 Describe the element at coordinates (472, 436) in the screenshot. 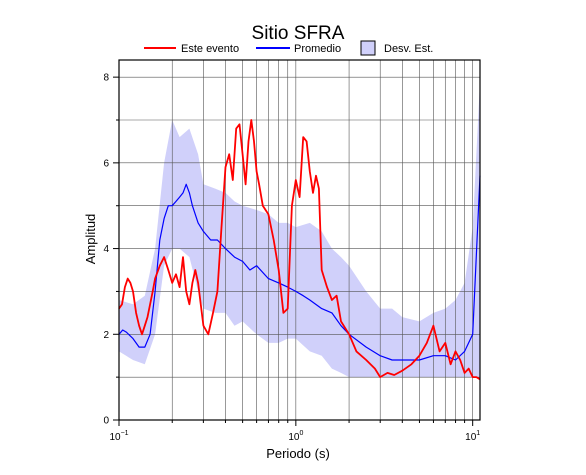

I see `x-tick-label: 10¹` at that location.